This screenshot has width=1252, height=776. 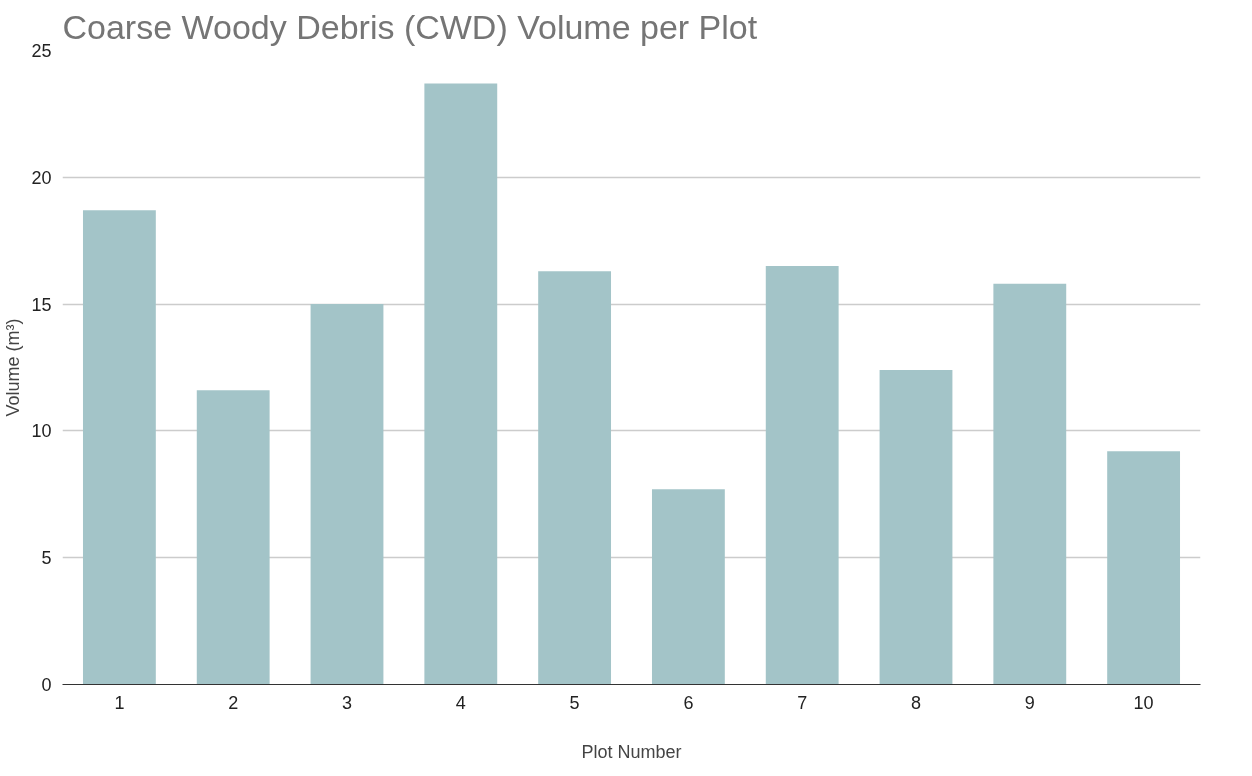 I want to click on y-tick-label: 20, so click(x=41, y=177).